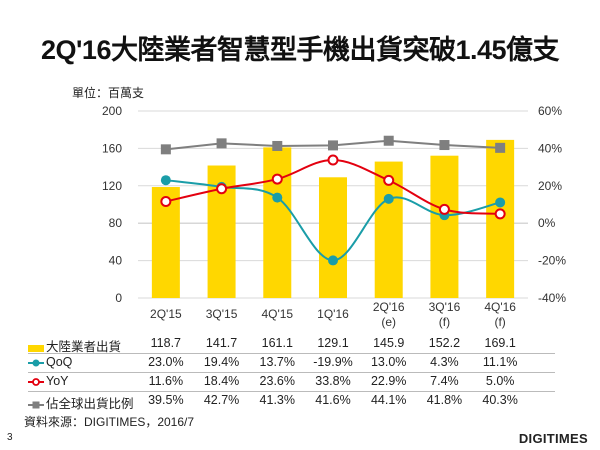  I want to click on legend-entry: QoQ, so click(50, 362).